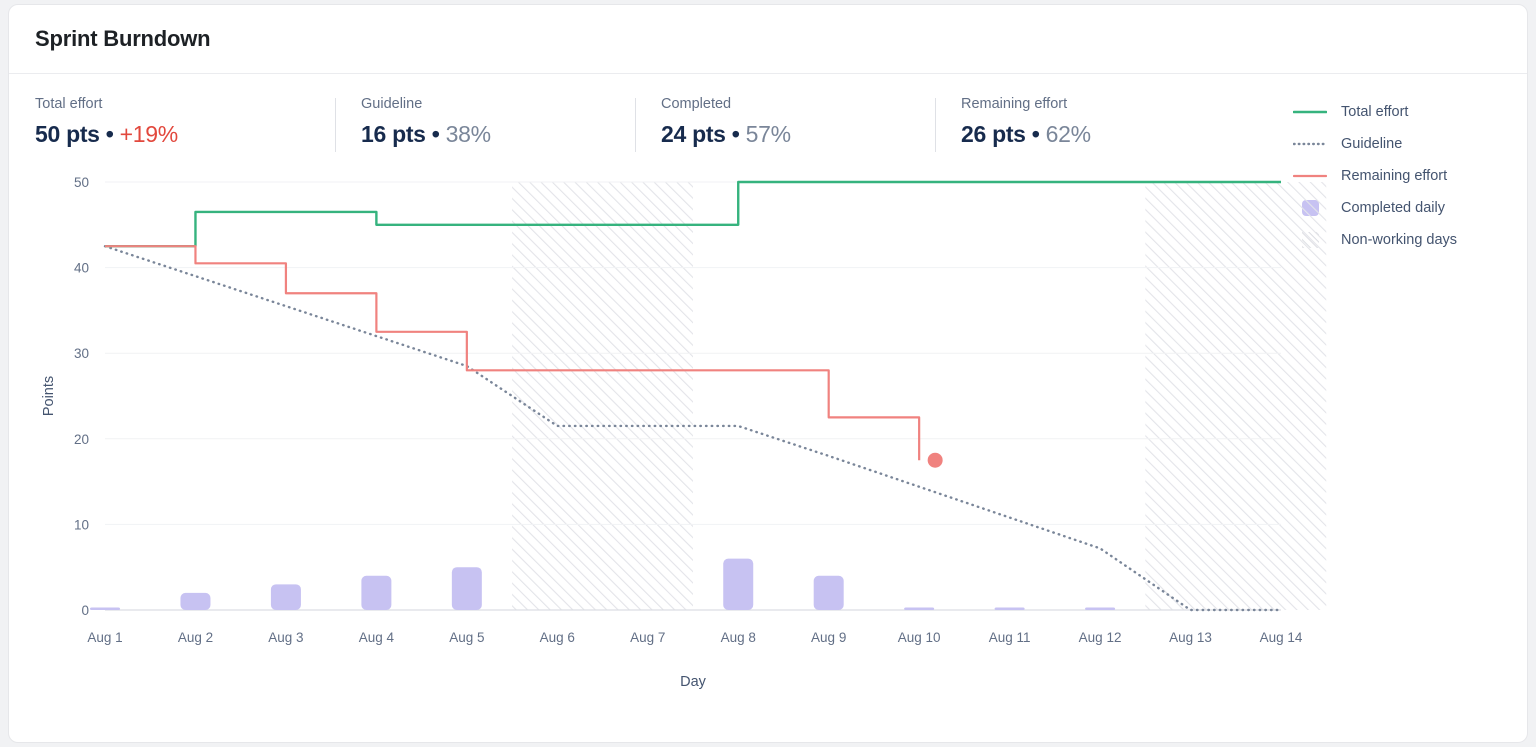  Describe the element at coordinates (67, 134) in the screenshot. I see `stat-primary-value: 50 pts` at that location.